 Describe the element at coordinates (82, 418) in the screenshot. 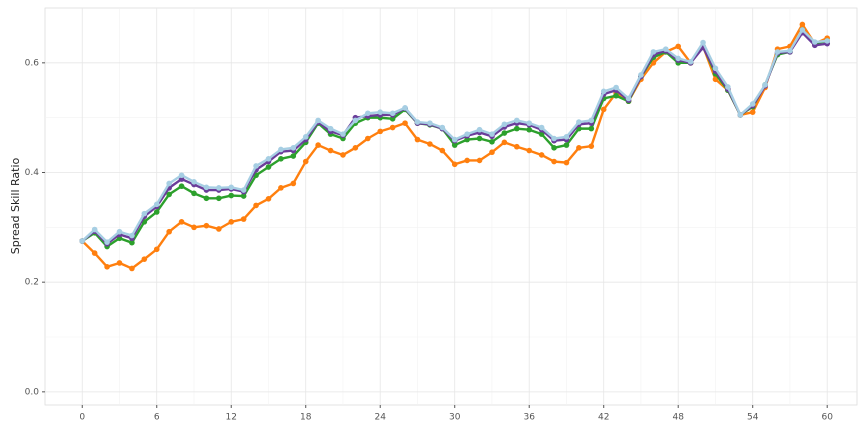

I see `x-tick-label: 0` at that location.